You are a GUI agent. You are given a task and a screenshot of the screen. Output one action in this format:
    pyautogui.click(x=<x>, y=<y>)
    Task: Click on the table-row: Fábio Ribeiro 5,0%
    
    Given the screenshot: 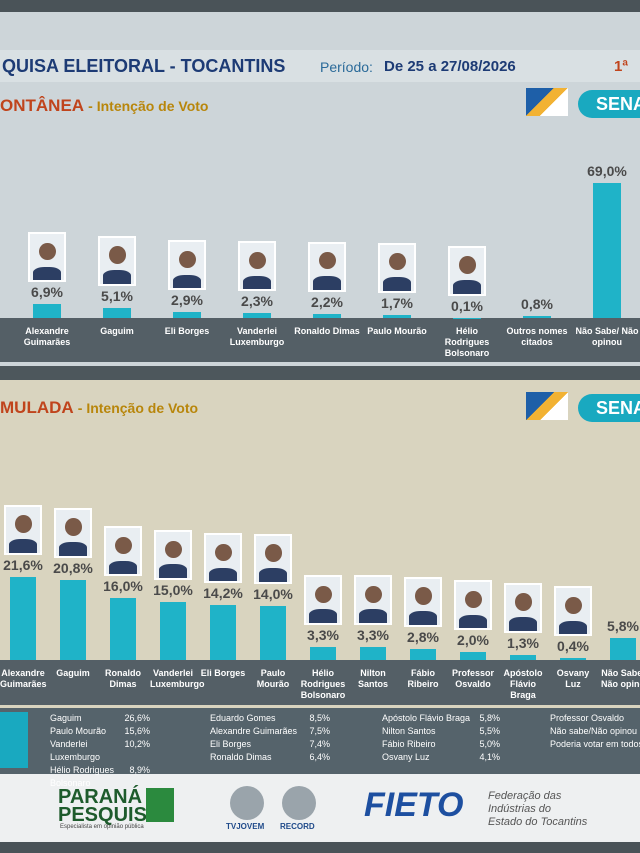 What is the action you would take?
    pyautogui.click(x=441, y=744)
    